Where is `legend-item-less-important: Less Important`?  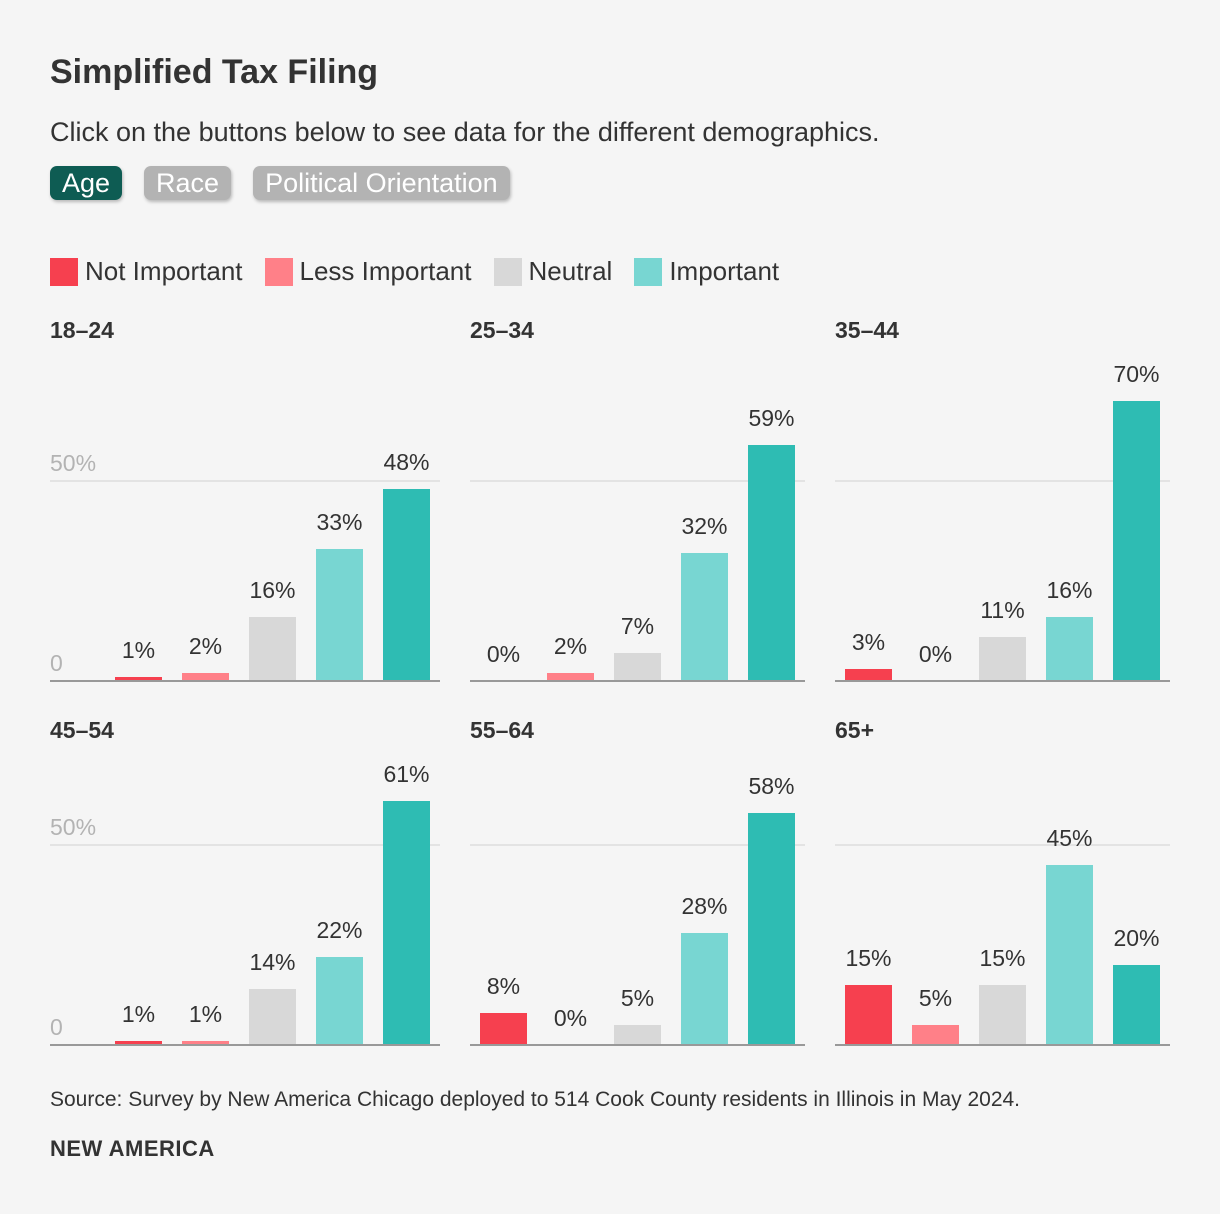
legend-item-less-important: Less Important is located at coordinates (368, 271).